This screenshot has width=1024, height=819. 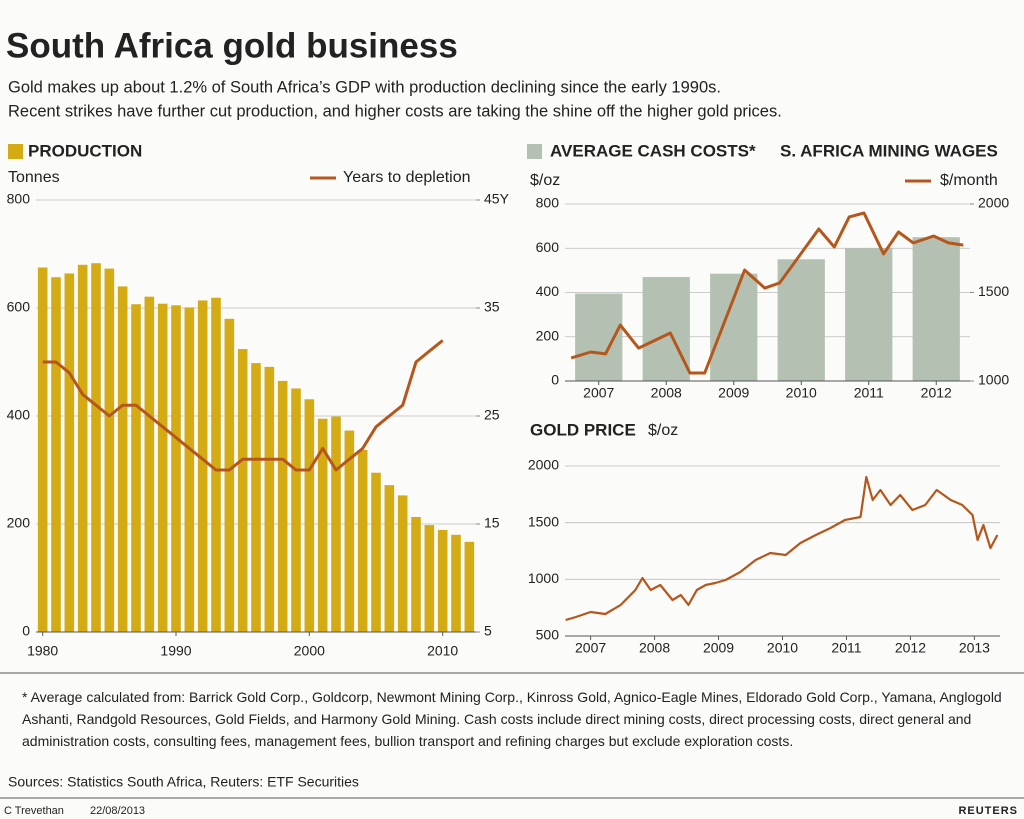 I want to click on legend-label: S. AFRICA MINING WAGES, so click(x=889, y=150).